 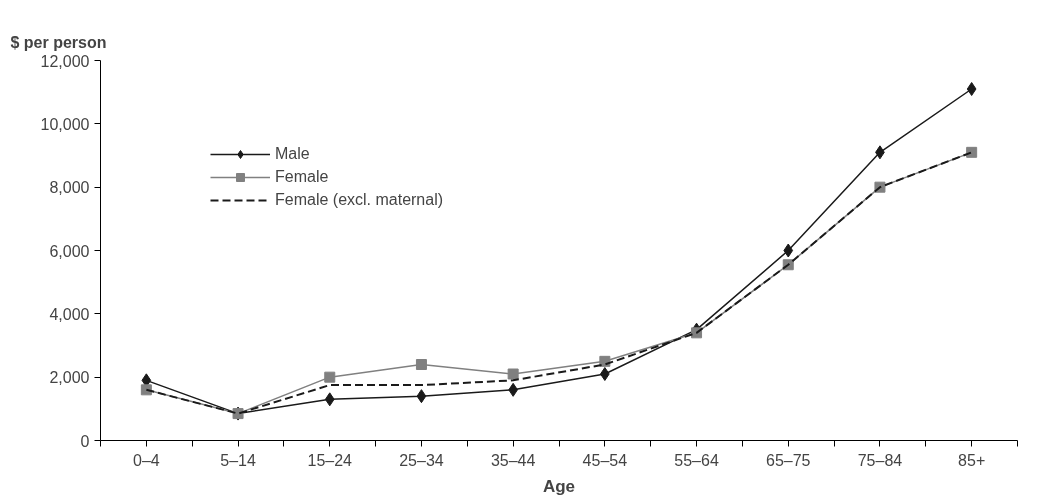 What do you see at coordinates (972, 460) in the screenshot?
I see `x-tick-label: 85+` at bounding box center [972, 460].